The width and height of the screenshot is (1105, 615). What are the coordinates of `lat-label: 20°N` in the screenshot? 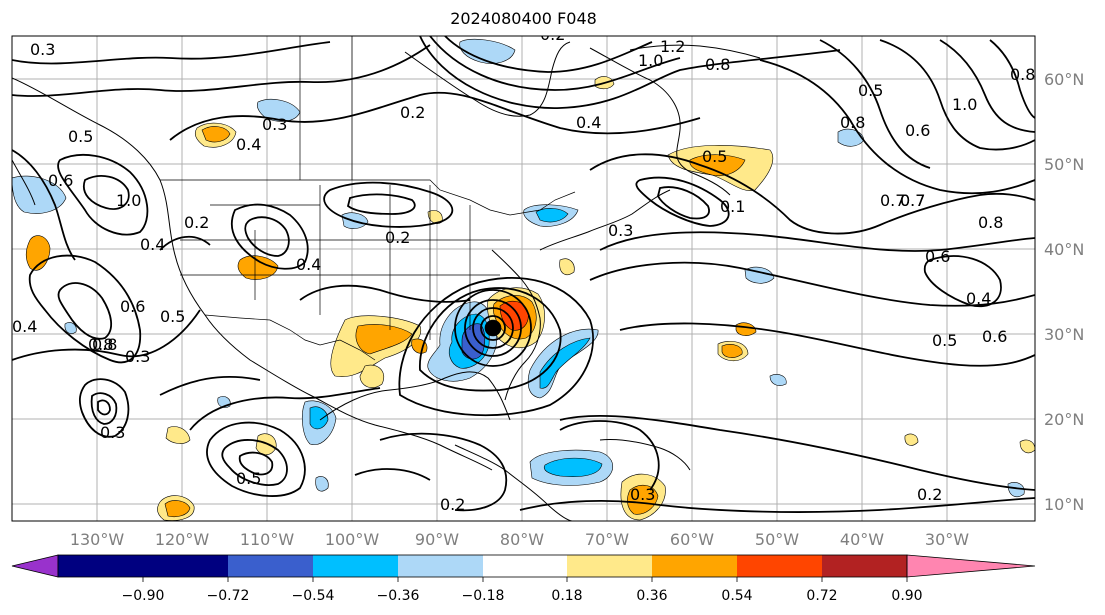 It's located at (1064, 419).